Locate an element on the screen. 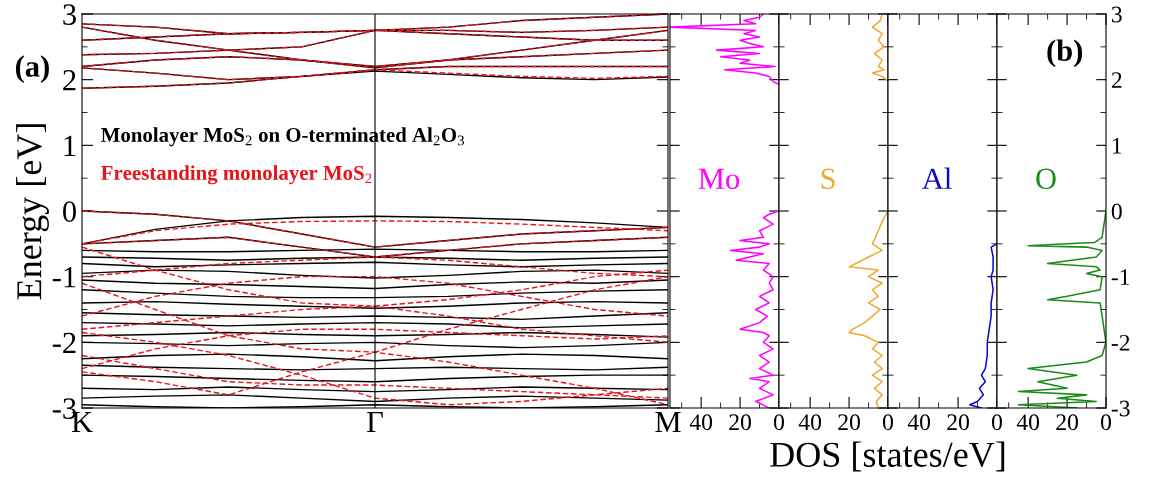  x-tick-label: Γ is located at coordinates (375, 421).